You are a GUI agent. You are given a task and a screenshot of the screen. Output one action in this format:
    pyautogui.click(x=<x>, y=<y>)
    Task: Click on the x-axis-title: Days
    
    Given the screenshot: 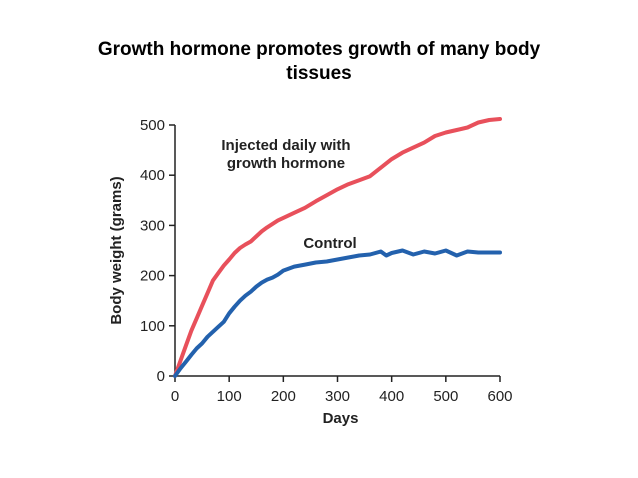 What is the action you would take?
    pyautogui.click(x=341, y=418)
    